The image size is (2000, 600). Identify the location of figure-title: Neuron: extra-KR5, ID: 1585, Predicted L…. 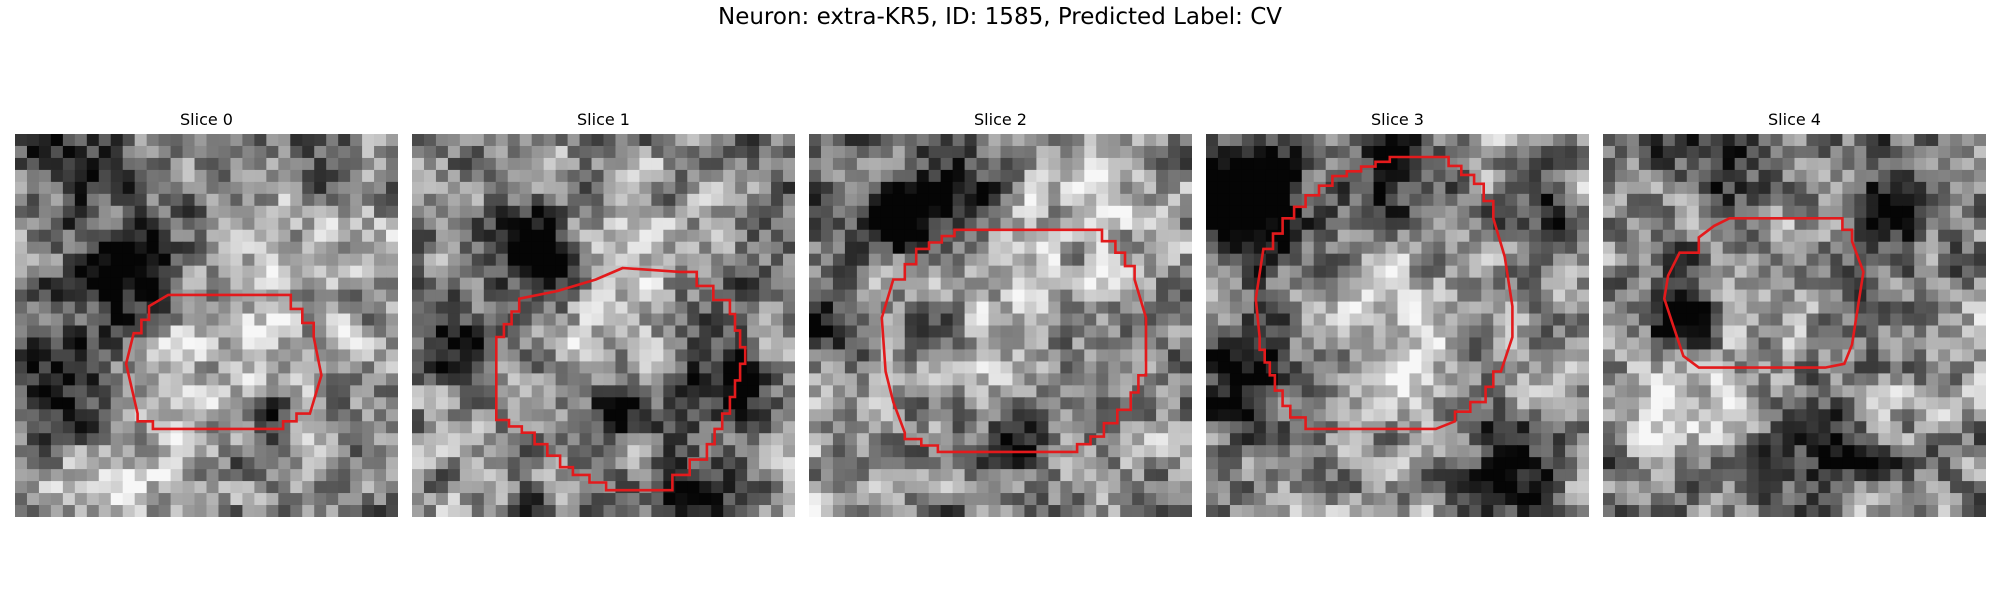
(1000, 17).